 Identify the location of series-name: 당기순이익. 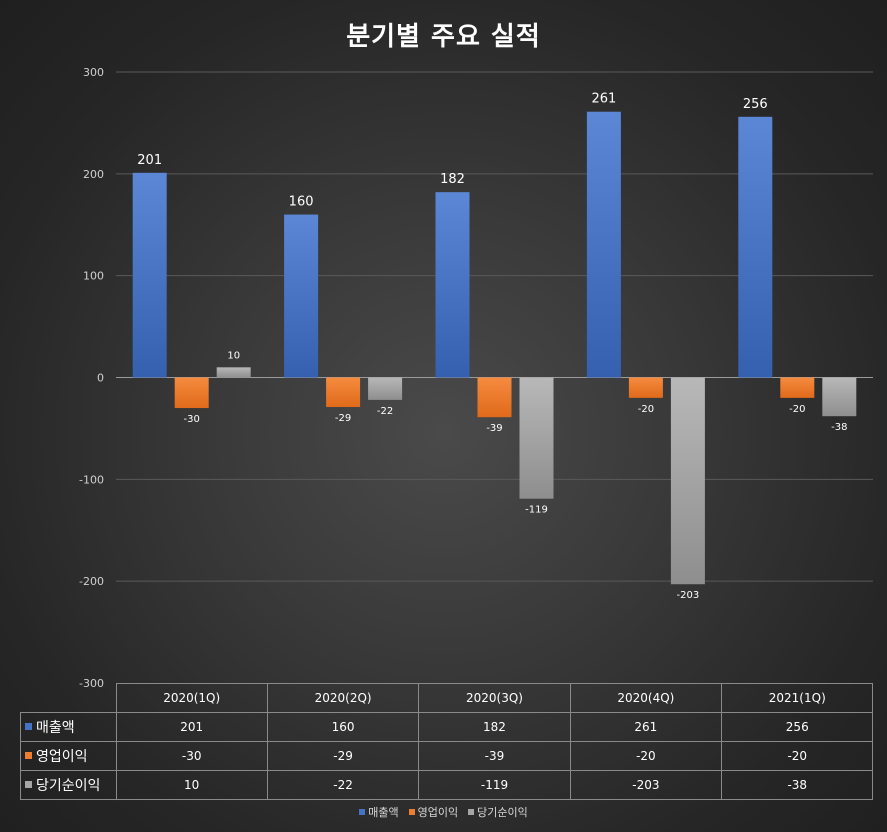
(68, 786).